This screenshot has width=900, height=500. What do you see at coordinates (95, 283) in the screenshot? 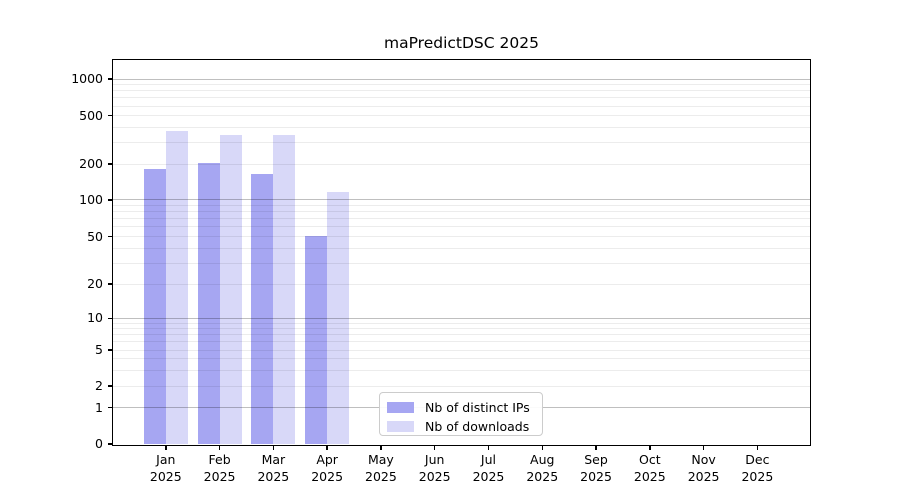
I see `y-tick-label: 20` at bounding box center [95, 283].